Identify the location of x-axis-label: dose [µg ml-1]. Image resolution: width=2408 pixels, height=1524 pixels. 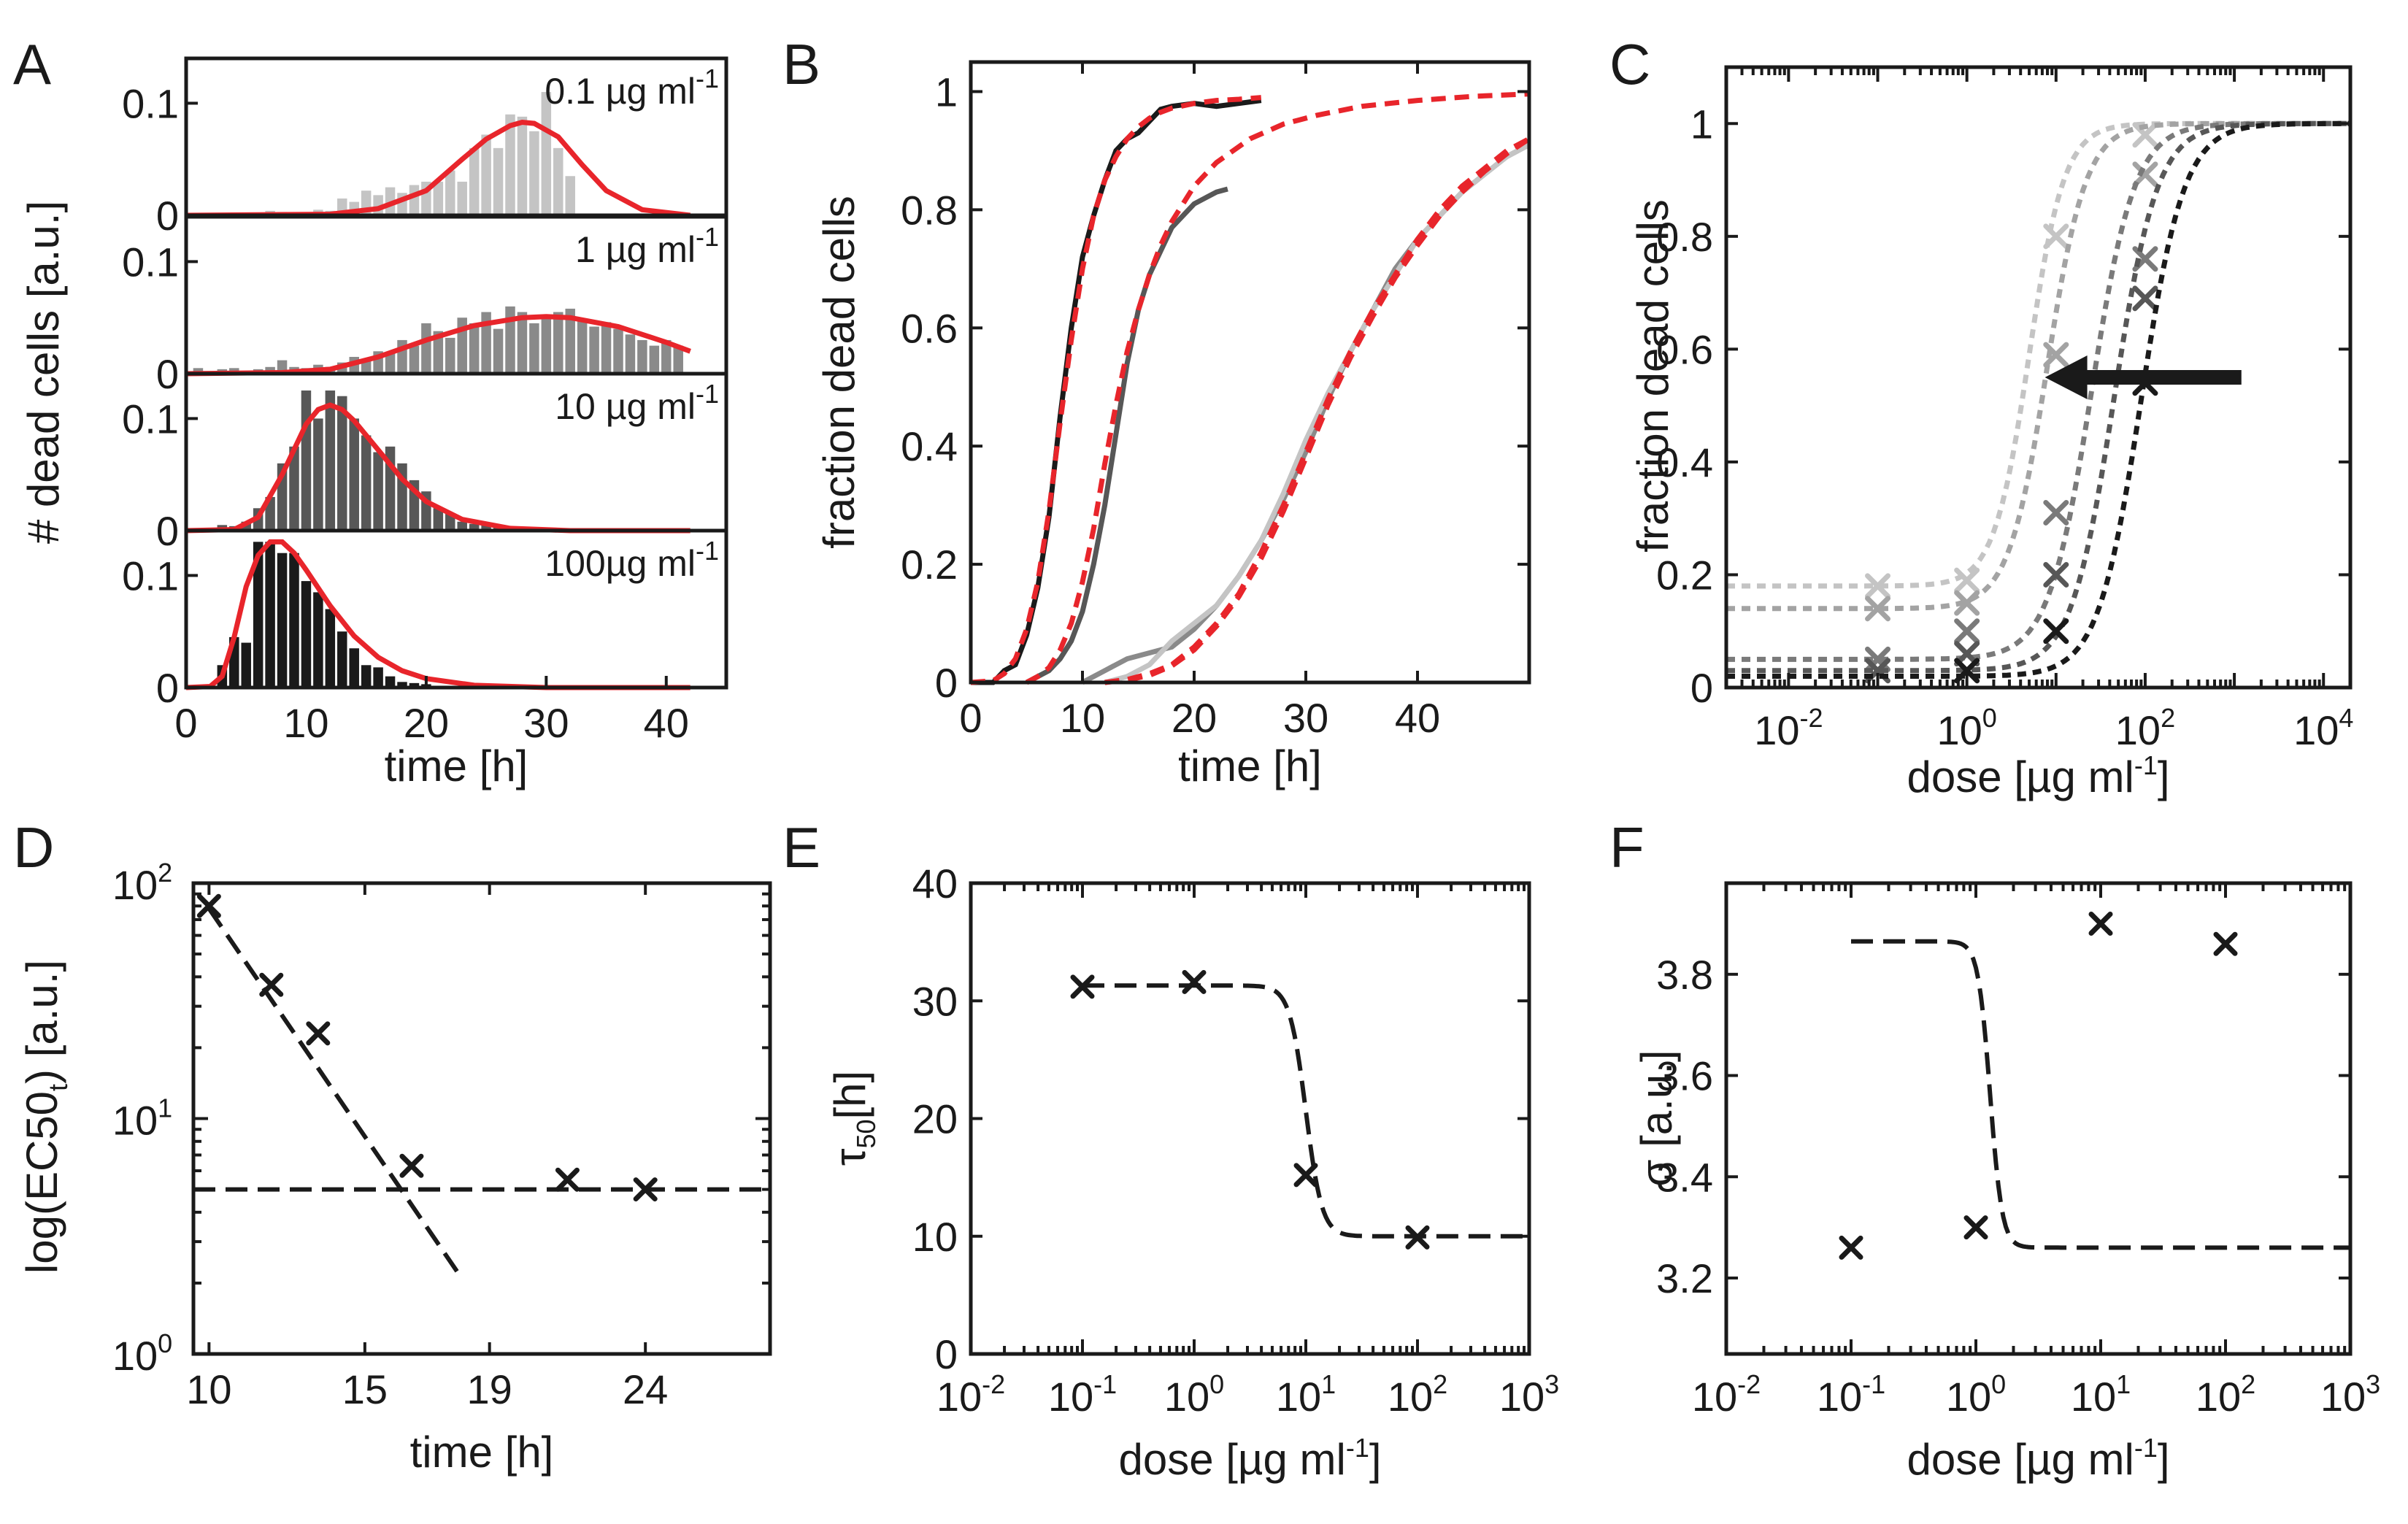
(1249, 1458).